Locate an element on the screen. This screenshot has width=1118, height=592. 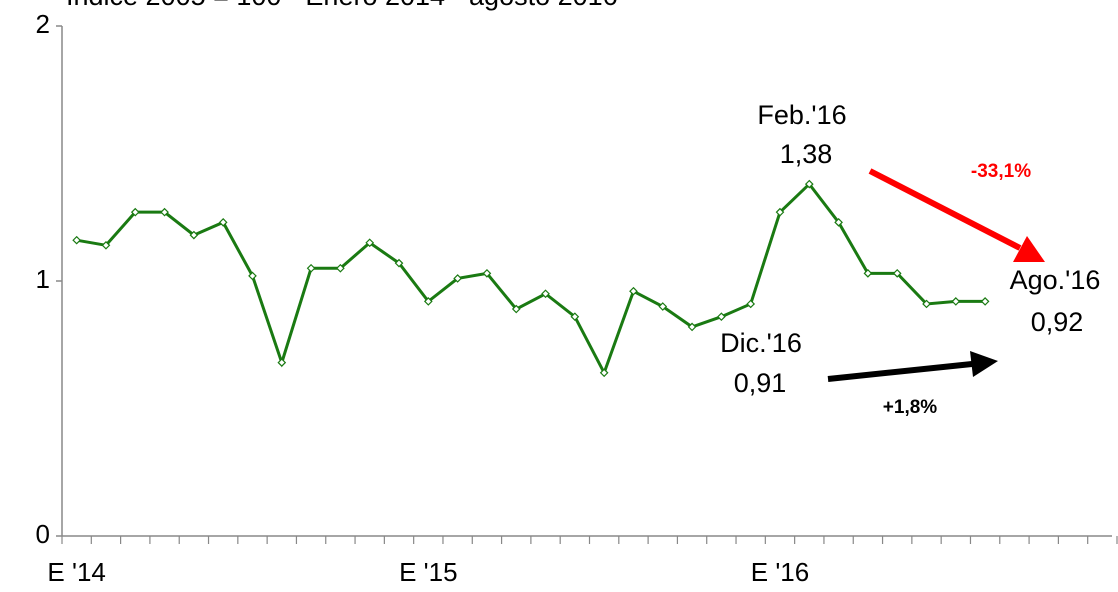
x-tick-label: E '14 is located at coordinates (76, 572).